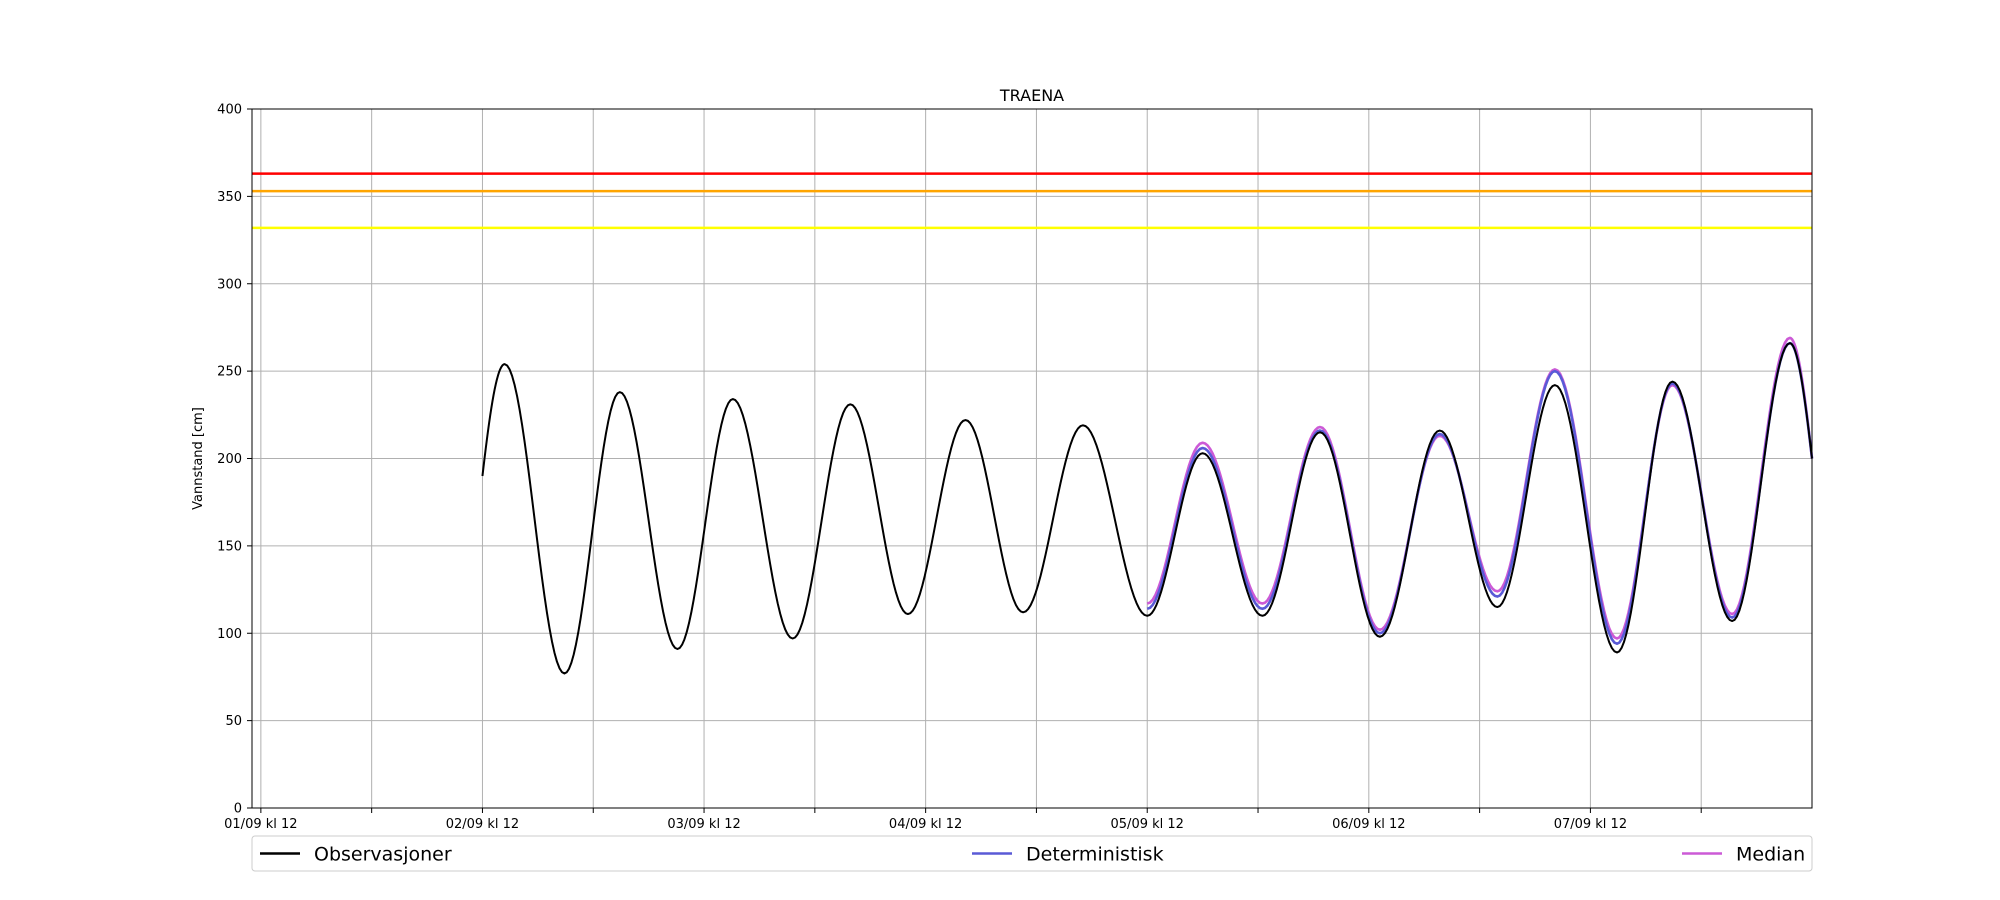  I want to click on y-tick-label: 400, so click(229, 110).